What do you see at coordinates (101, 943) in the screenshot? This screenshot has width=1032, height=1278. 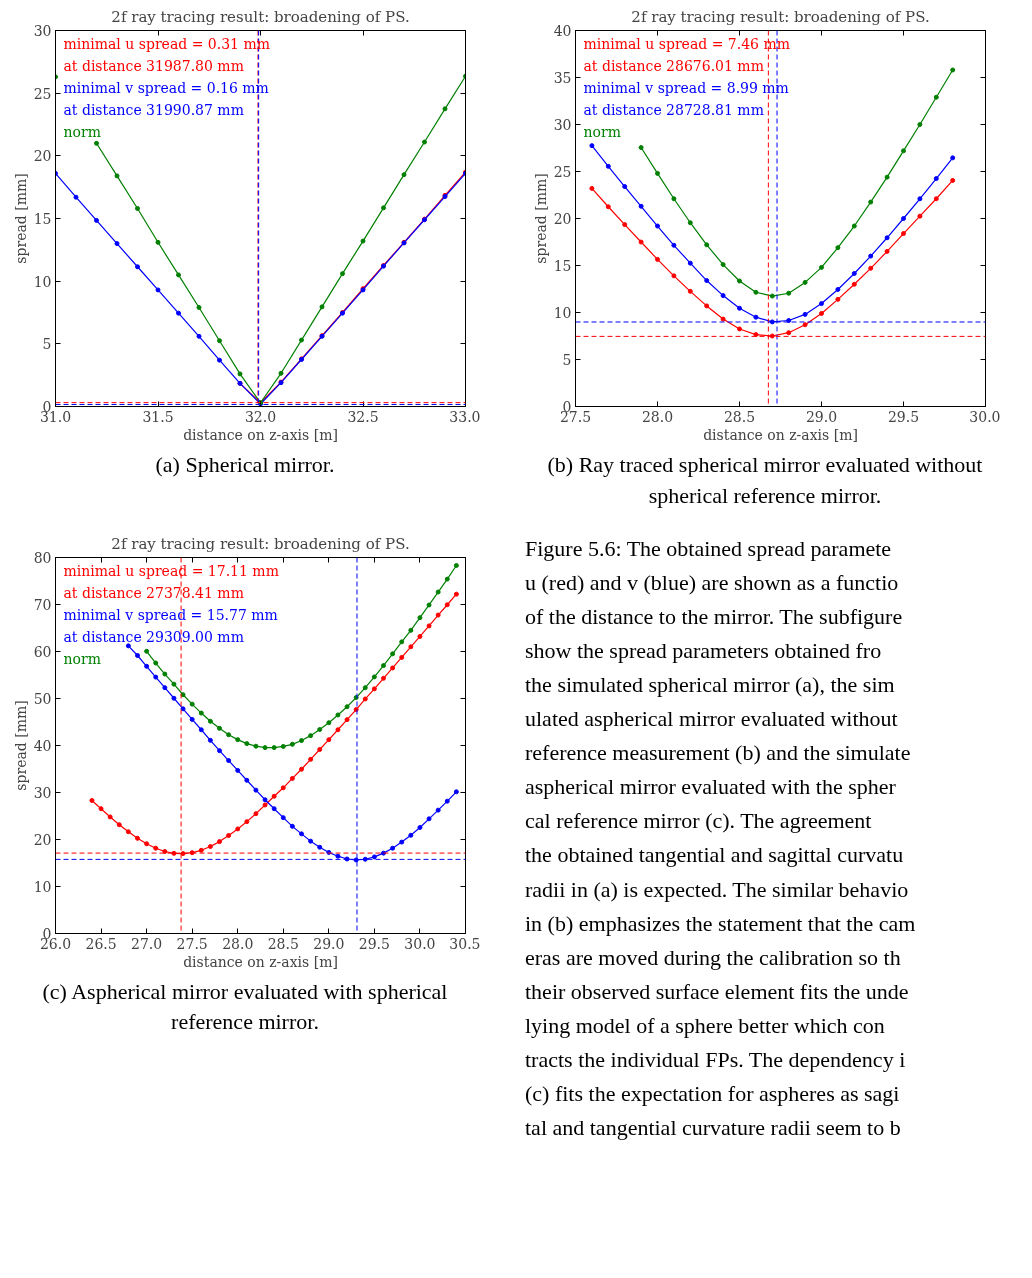 I see `x-tick-label: 26.5` at bounding box center [101, 943].